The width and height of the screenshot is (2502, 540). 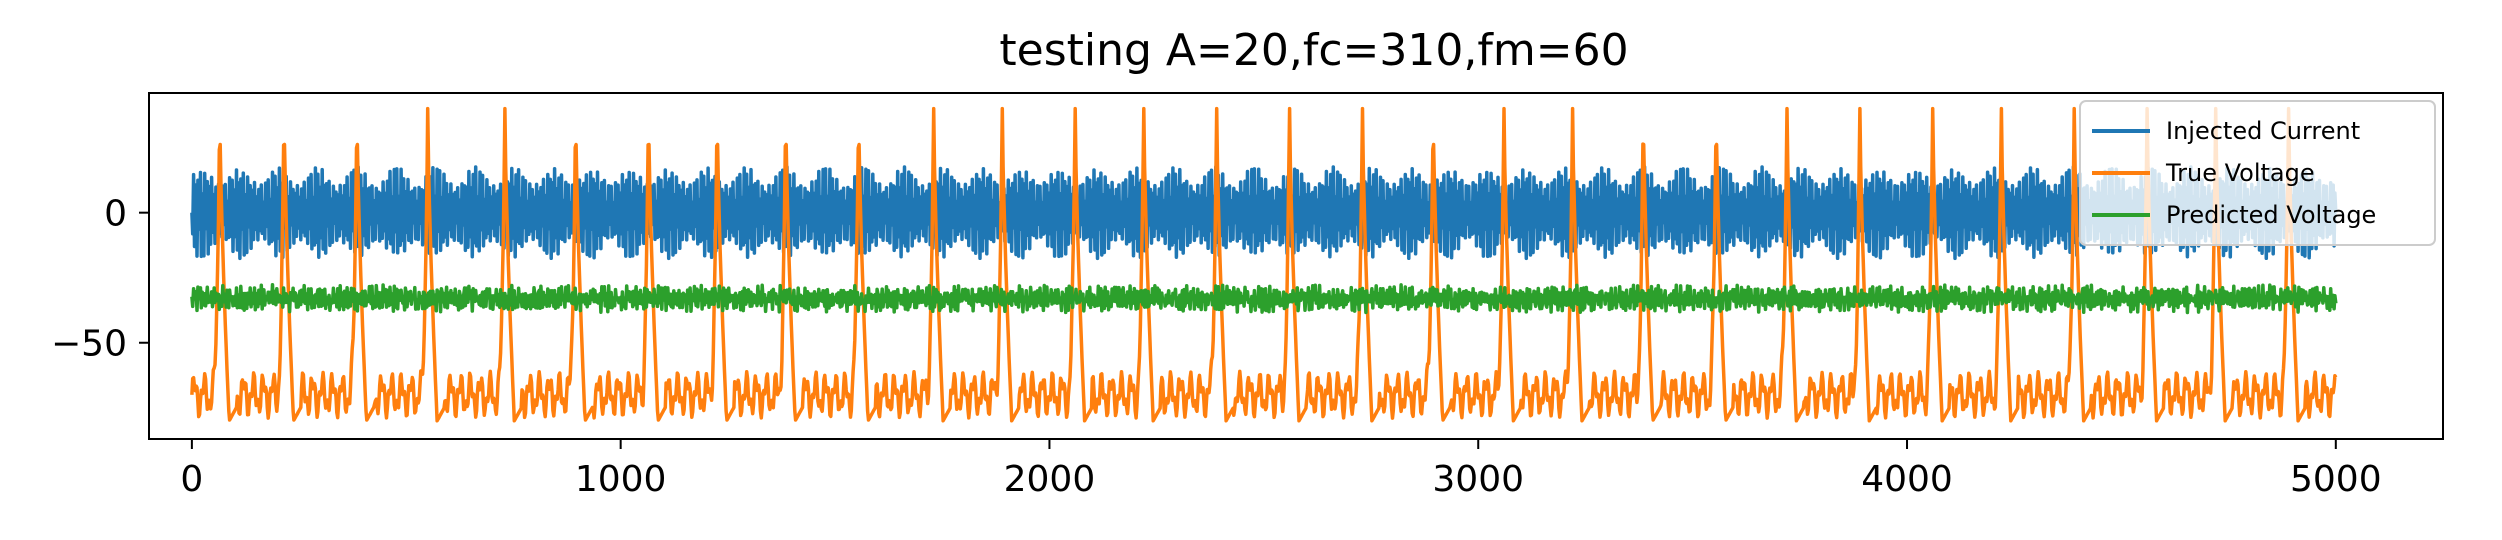 What do you see at coordinates (2240, 173) in the screenshot?
I see `legend-label: True Voltage` at bounding box center [2240, 173].